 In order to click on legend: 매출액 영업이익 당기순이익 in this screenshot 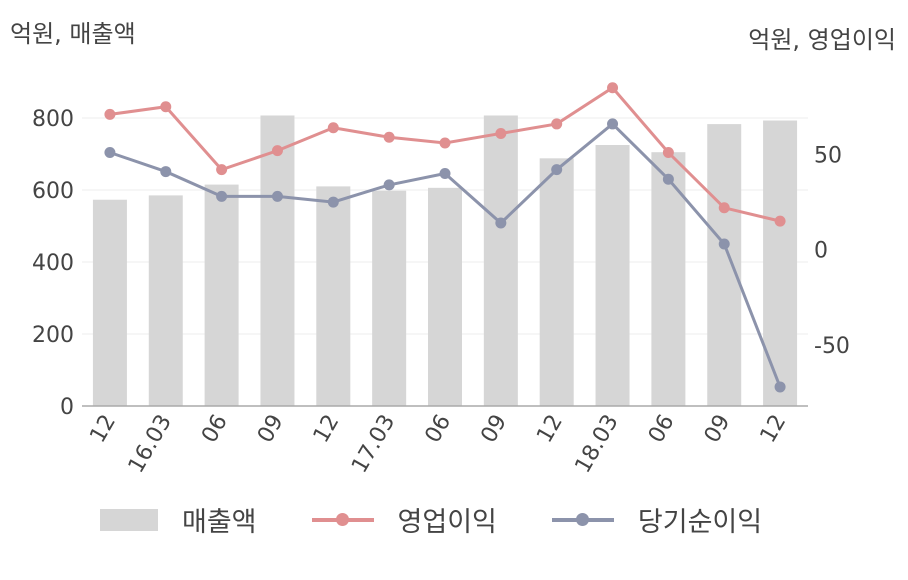, I will do `click(458, 519)`.